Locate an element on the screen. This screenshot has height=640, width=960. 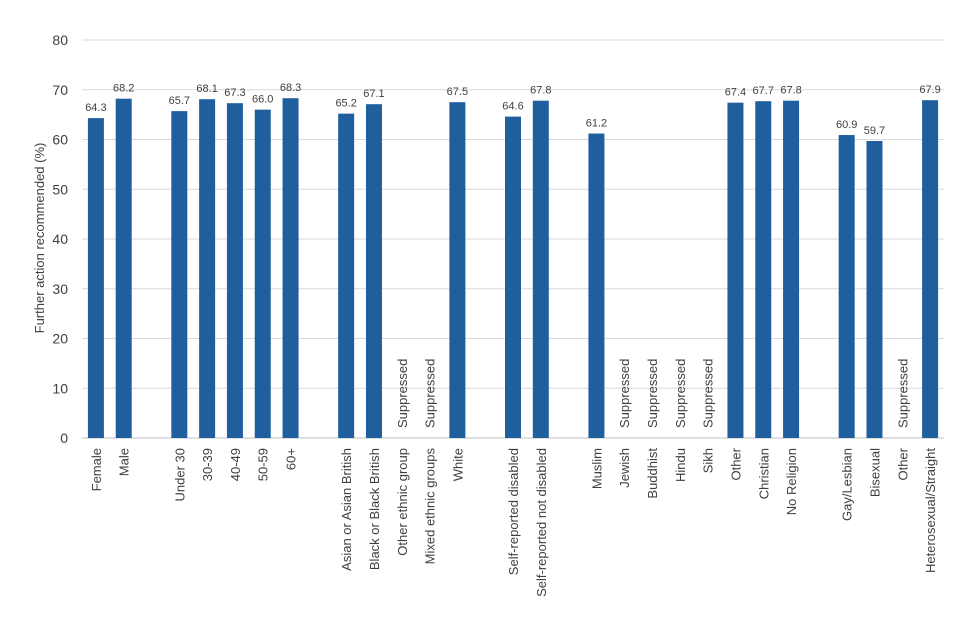
data-label: 64.6 is located at coordinates (512, 107).